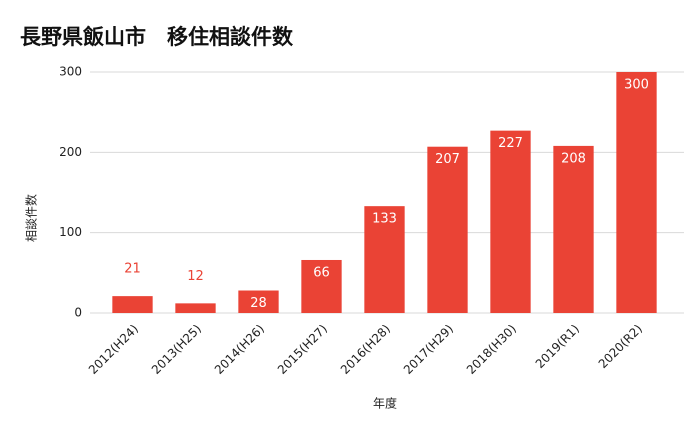 The height and width of the screenshot is (433, 700). What do you see at coordinates (620, 346) in the screenshot?
I see `x-tick-label: 2020(R2)` at bounding box center [620, 346].